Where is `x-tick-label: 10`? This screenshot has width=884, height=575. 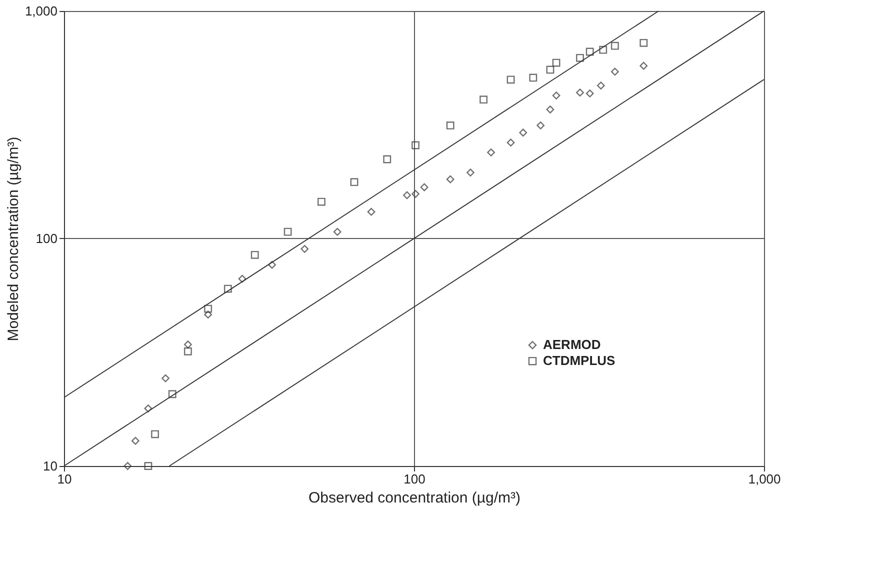 x-tick-label: 10 is located at coordinates (64, 479).